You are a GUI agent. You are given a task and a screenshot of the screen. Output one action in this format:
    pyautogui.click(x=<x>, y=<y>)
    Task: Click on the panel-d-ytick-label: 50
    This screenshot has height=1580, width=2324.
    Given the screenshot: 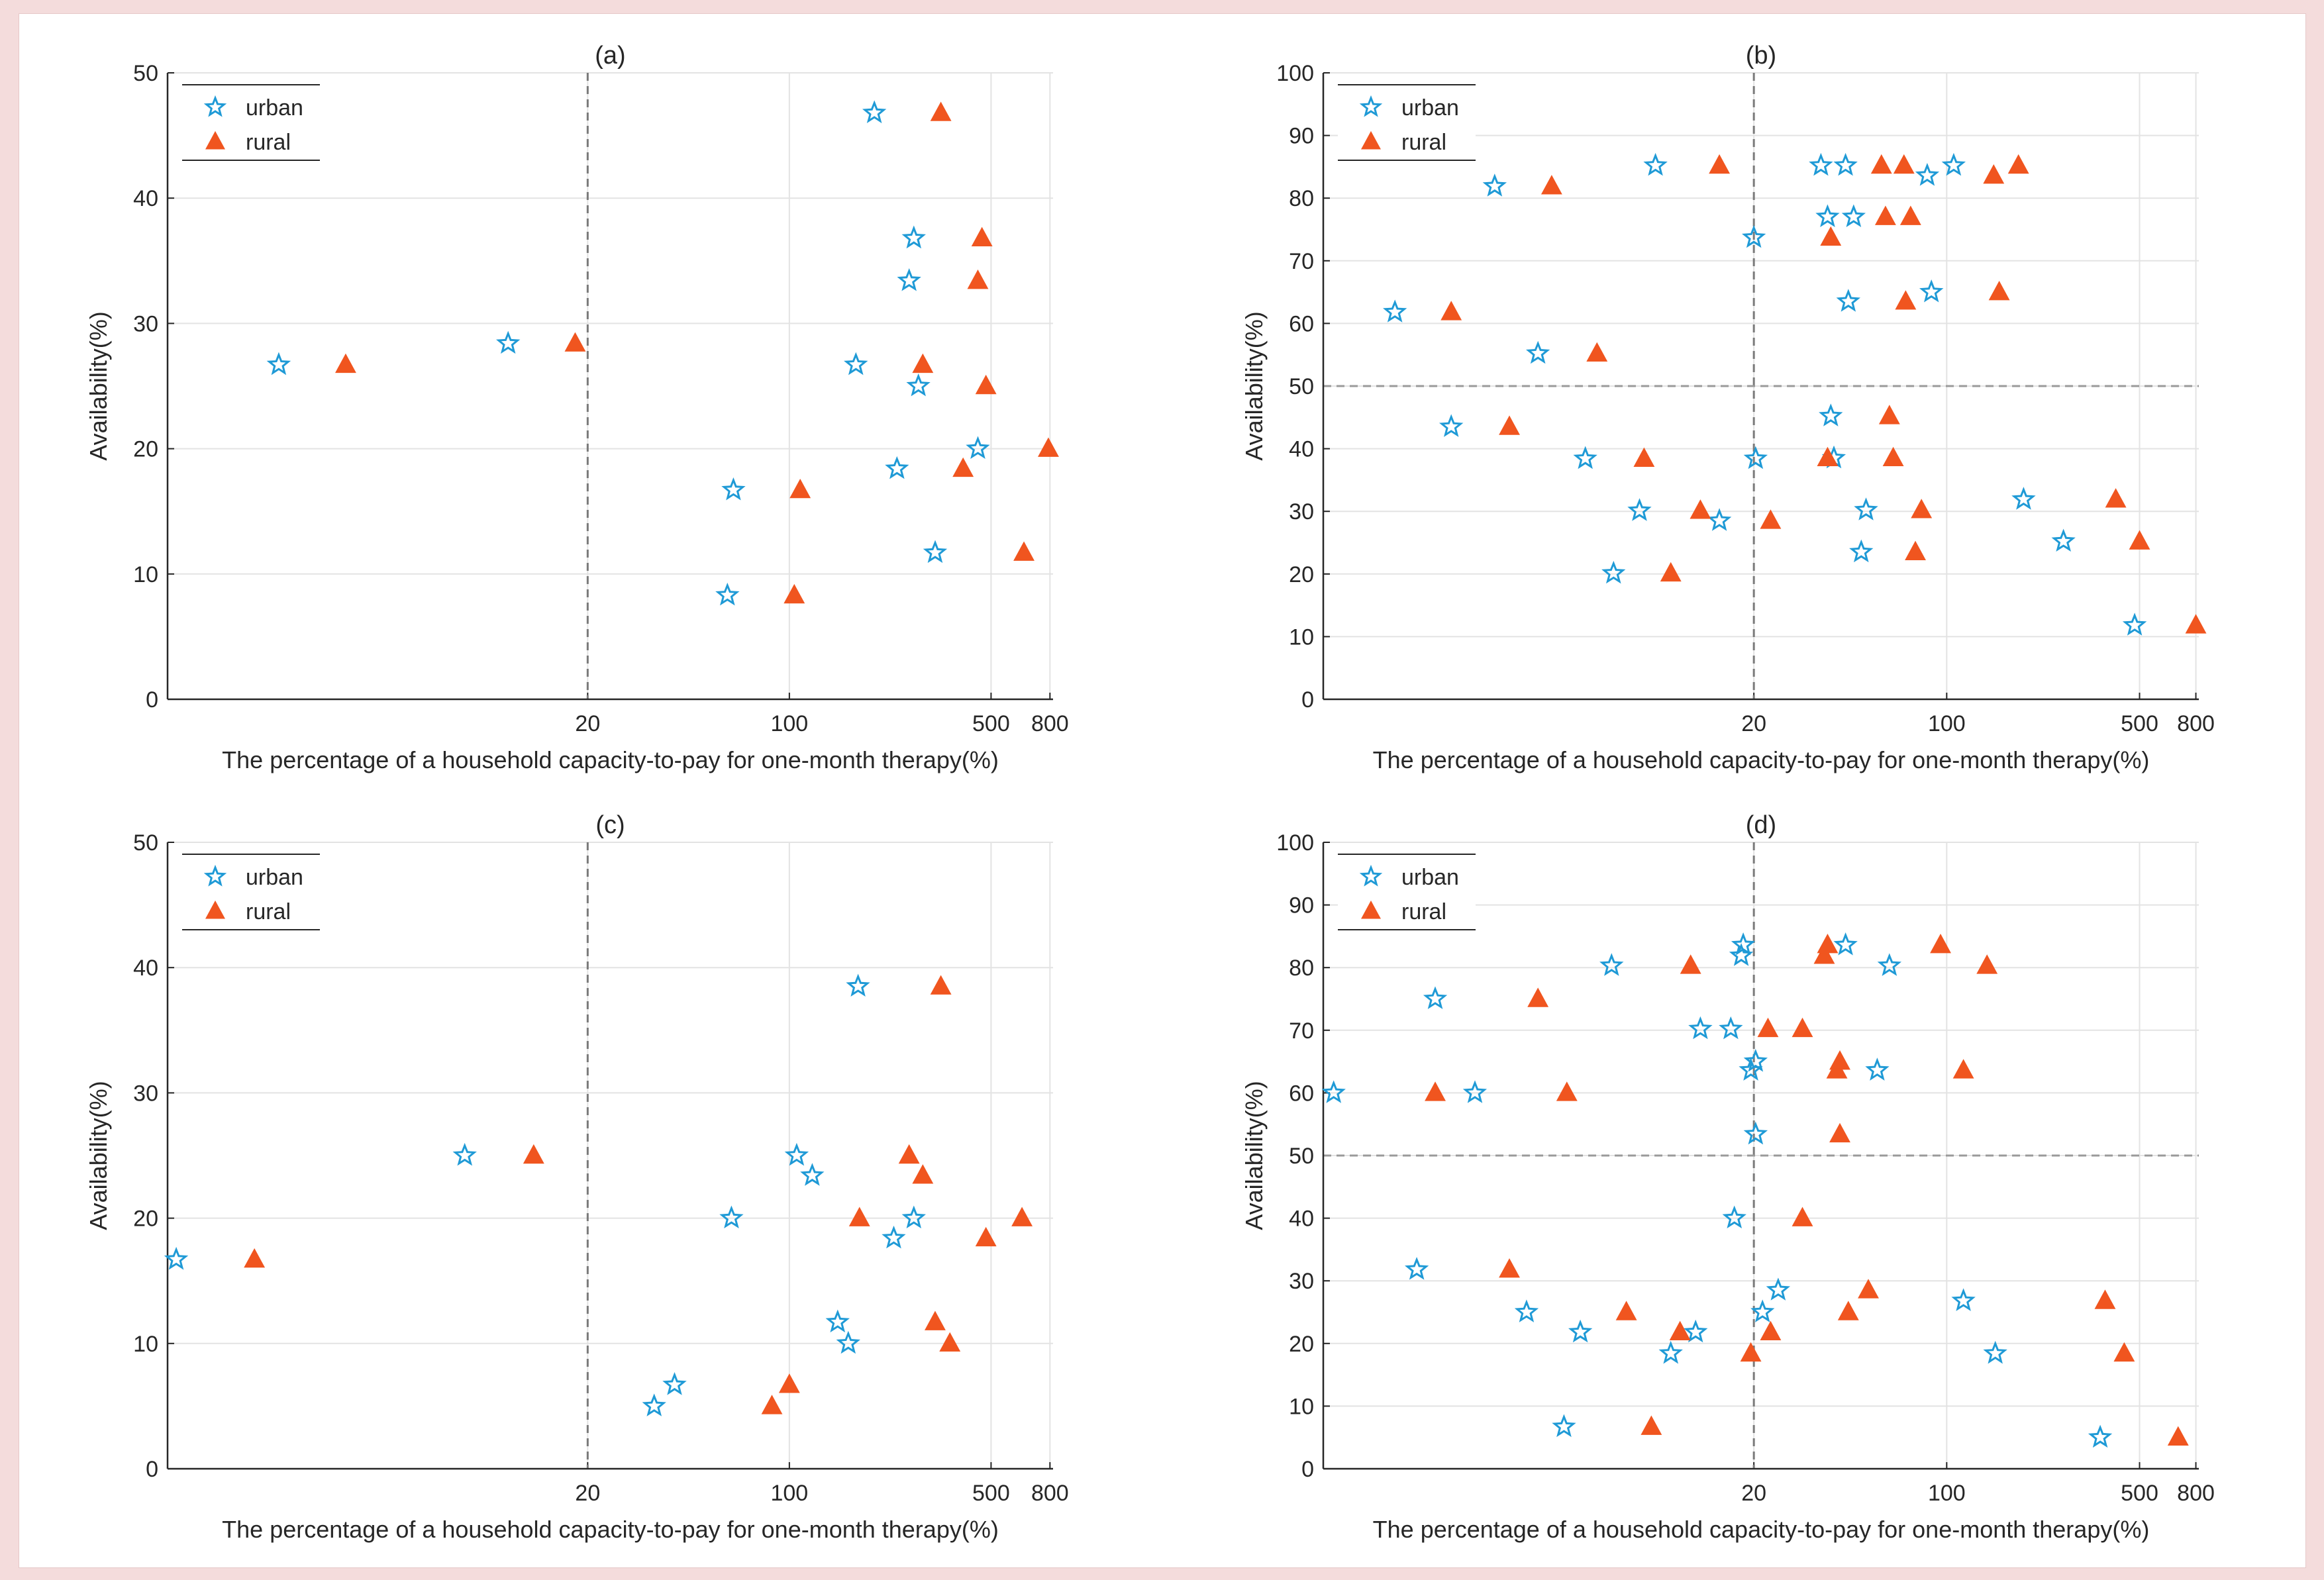 What is the action you would take?
    pyautogui.click(x=1301, y=1156)
    